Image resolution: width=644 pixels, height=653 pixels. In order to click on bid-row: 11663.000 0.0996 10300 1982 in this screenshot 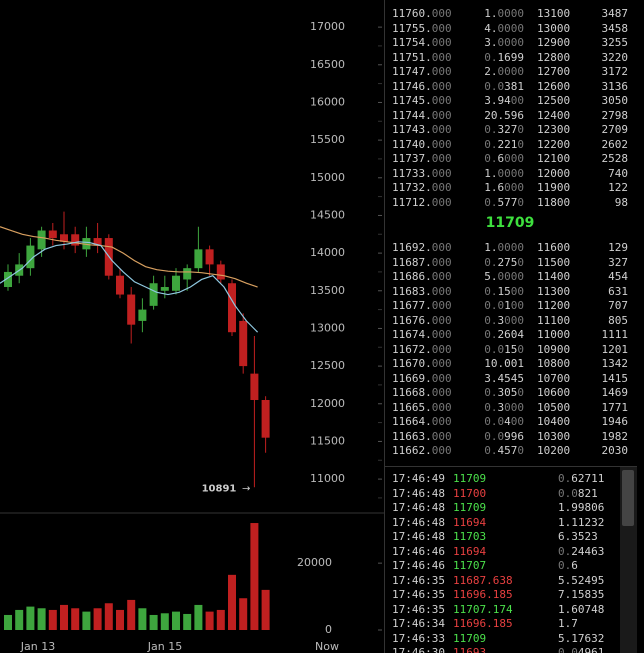, I will do `click(510, 437)`.